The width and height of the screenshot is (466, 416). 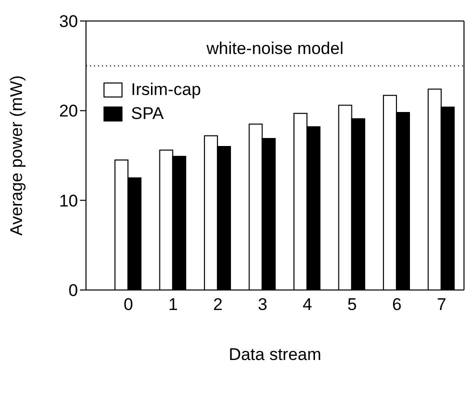 I want to click on x-tick-label: 1, so click(x=173, y=304).